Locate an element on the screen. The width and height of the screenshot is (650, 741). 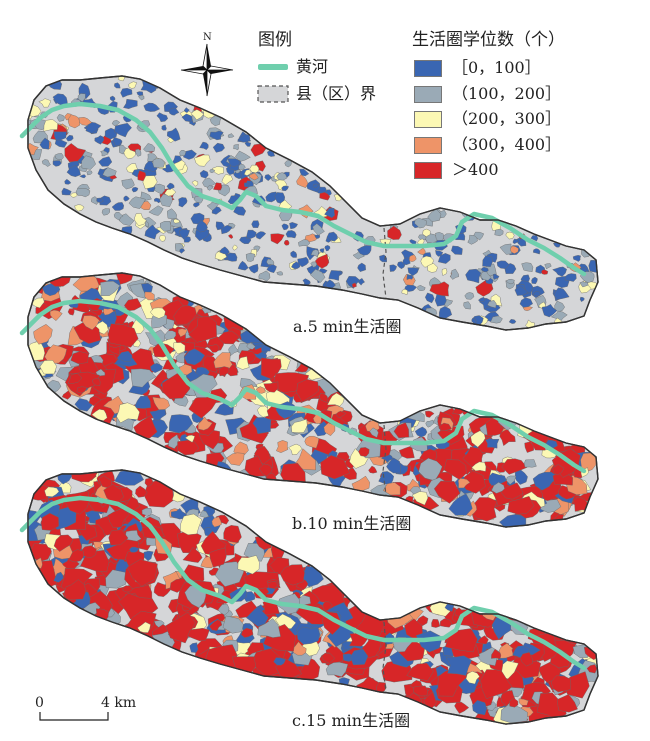
scale-start-label: 0 is located at coordinates (39, 703).